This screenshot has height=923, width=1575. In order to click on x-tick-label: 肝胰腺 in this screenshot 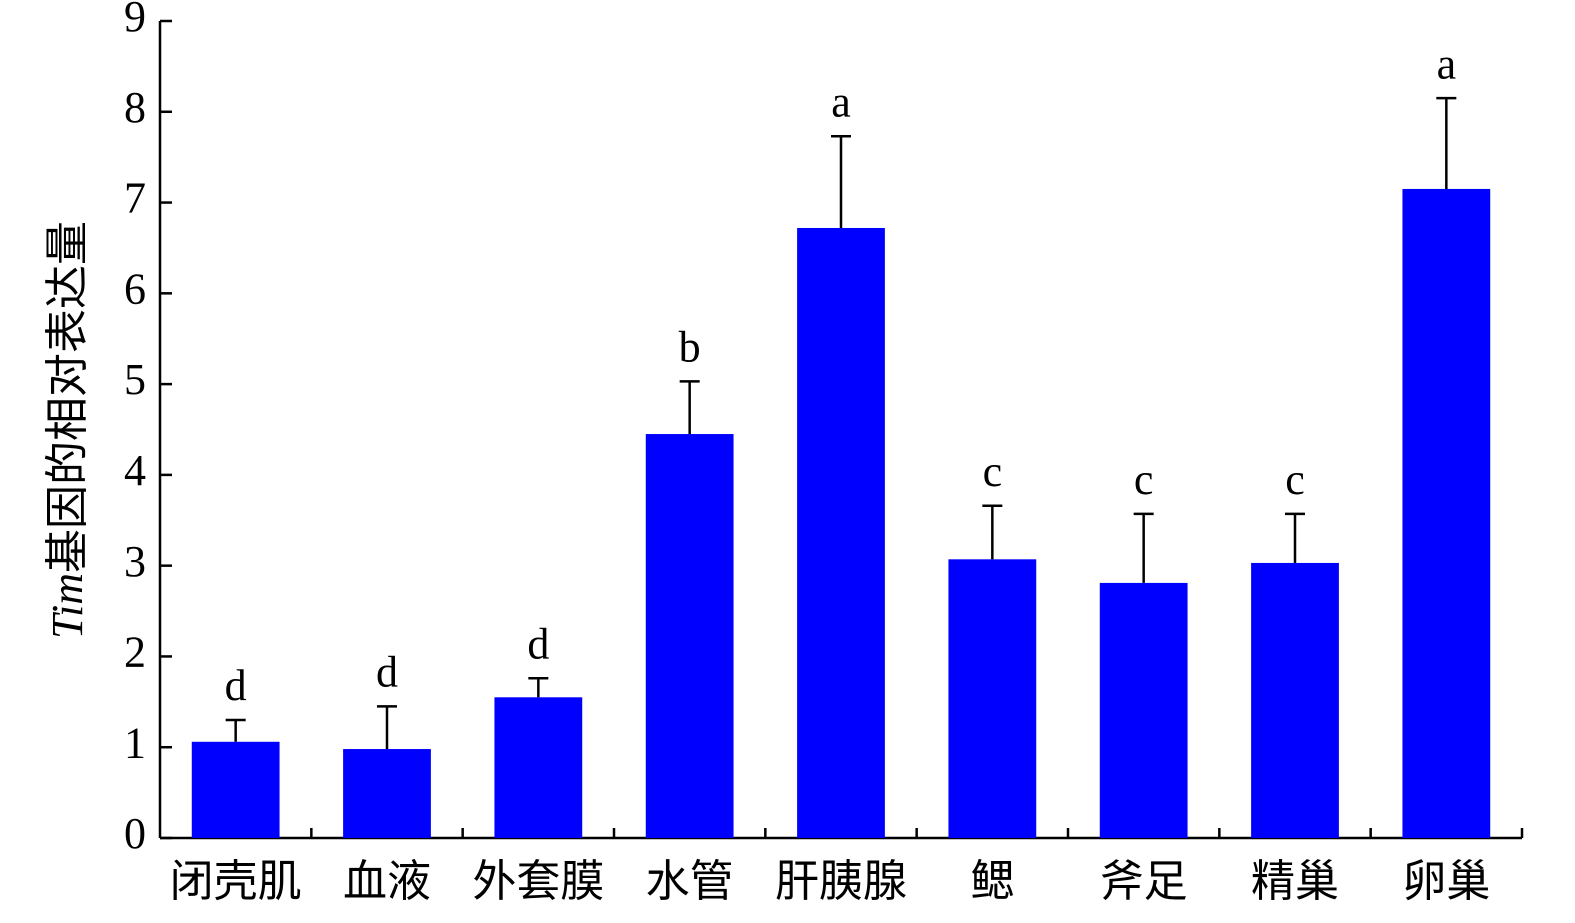, I will do `click(841, 881)`.